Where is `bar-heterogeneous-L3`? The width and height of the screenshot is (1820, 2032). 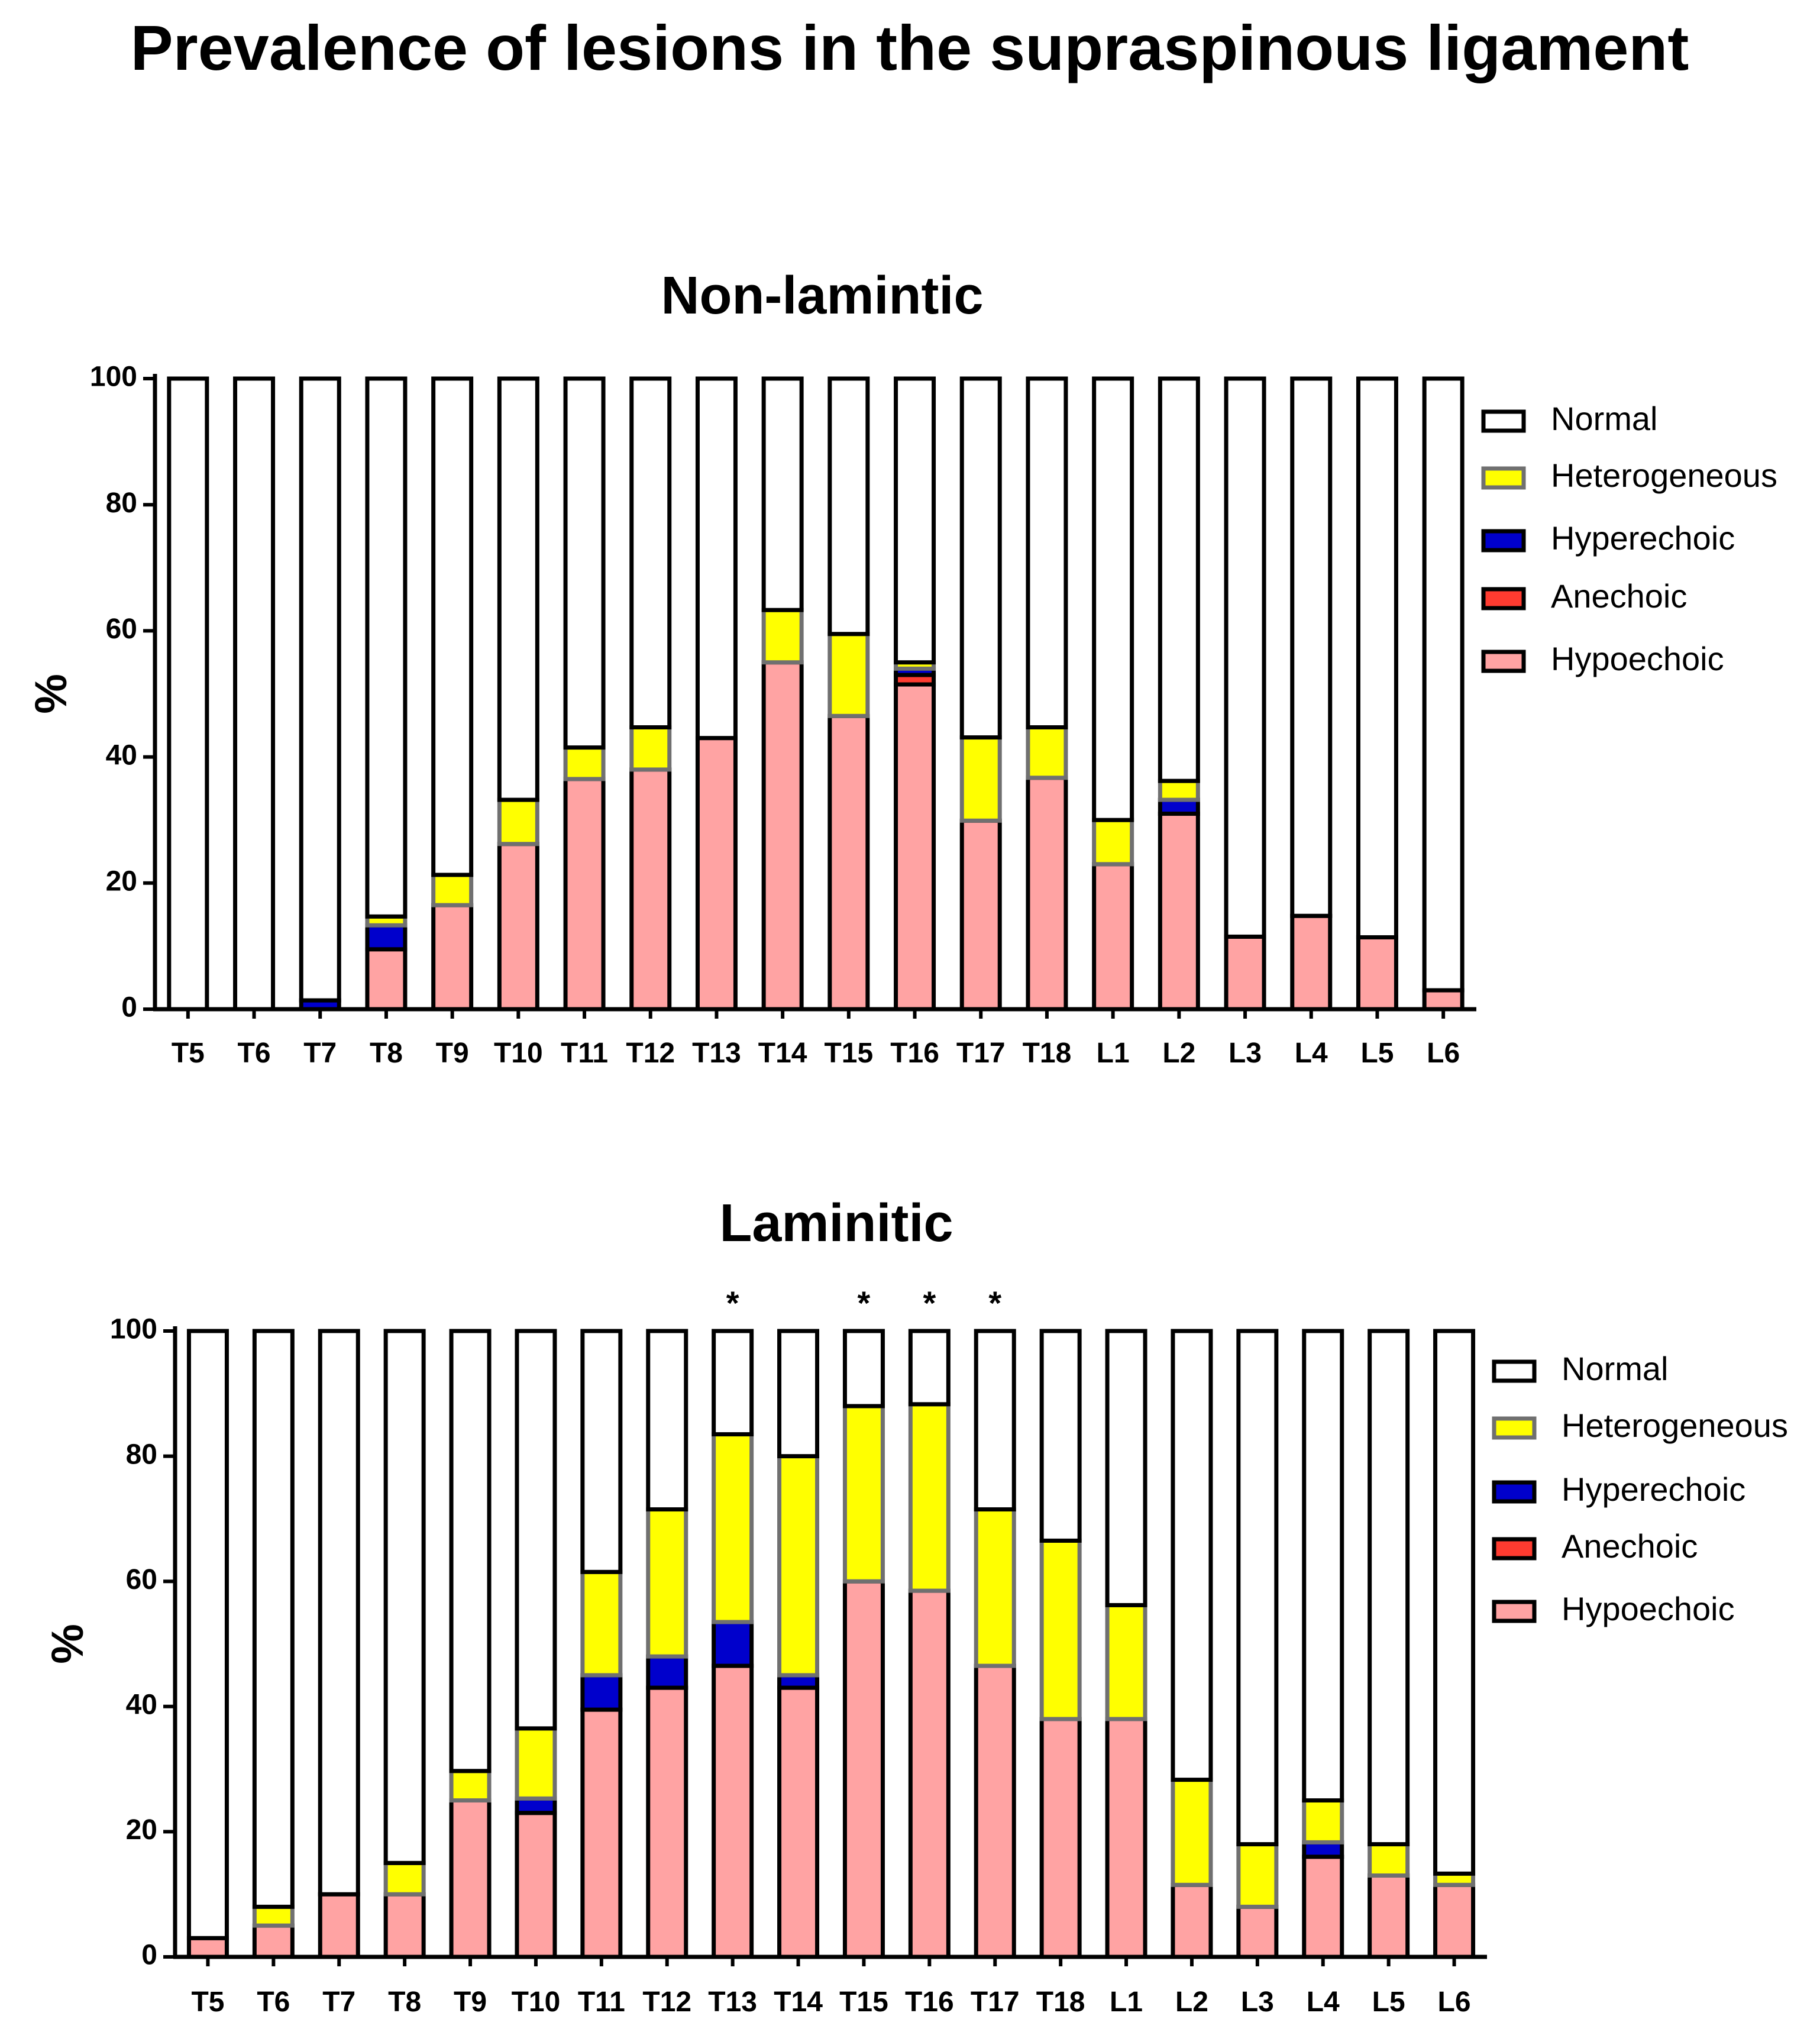 bar-heterogeneous-L3 is located at coordinates (1257, 1875).